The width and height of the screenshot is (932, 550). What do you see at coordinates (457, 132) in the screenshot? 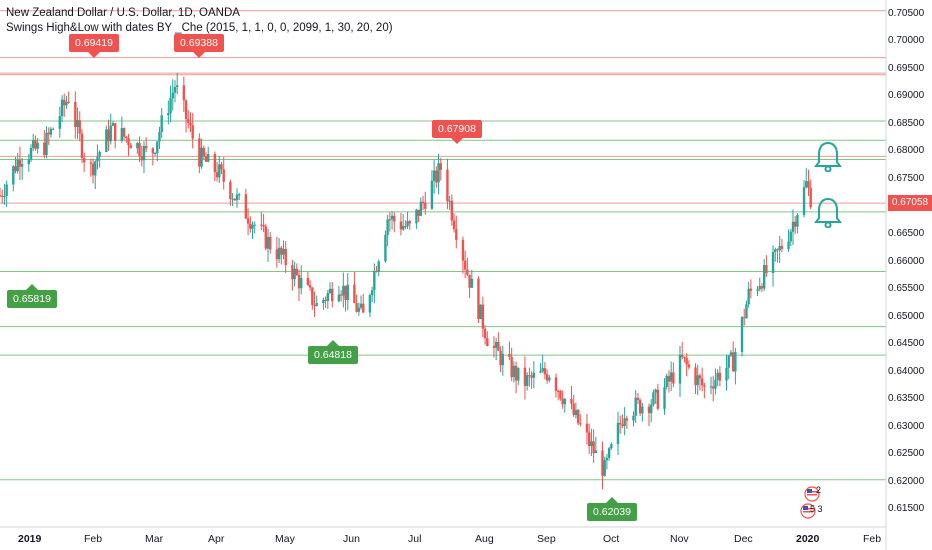
I see `swing-high-label-3: 0.67908` at bounding box center [457, 132].